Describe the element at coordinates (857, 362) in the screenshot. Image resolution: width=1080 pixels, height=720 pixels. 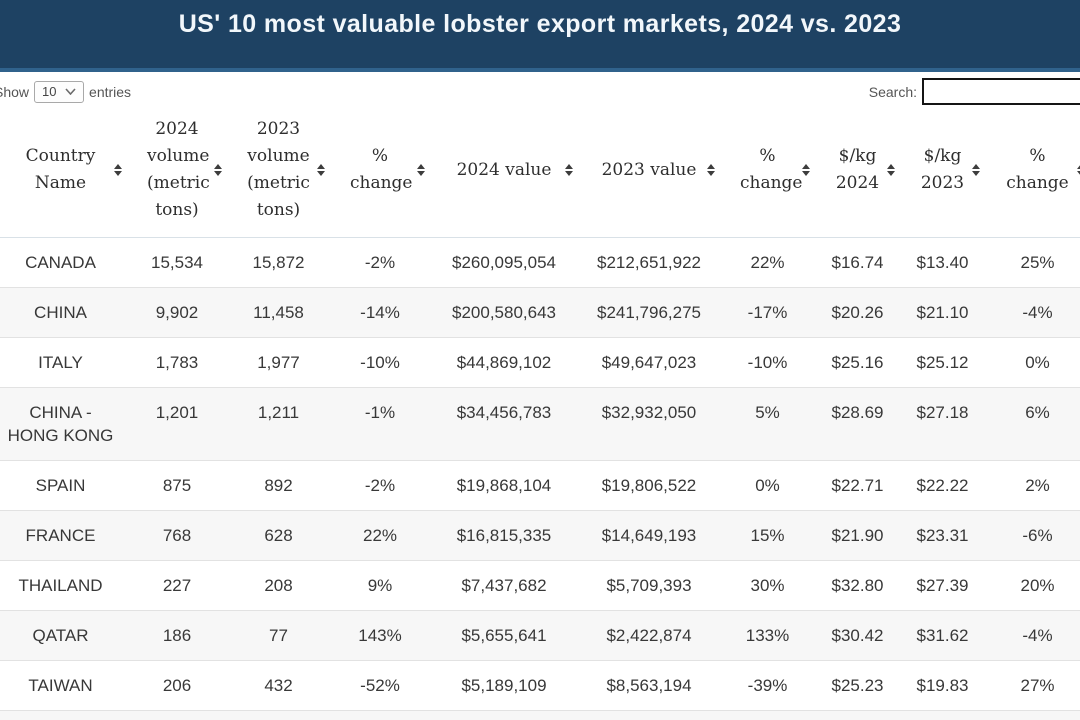
I see `cell-value: $25.16` at that location.